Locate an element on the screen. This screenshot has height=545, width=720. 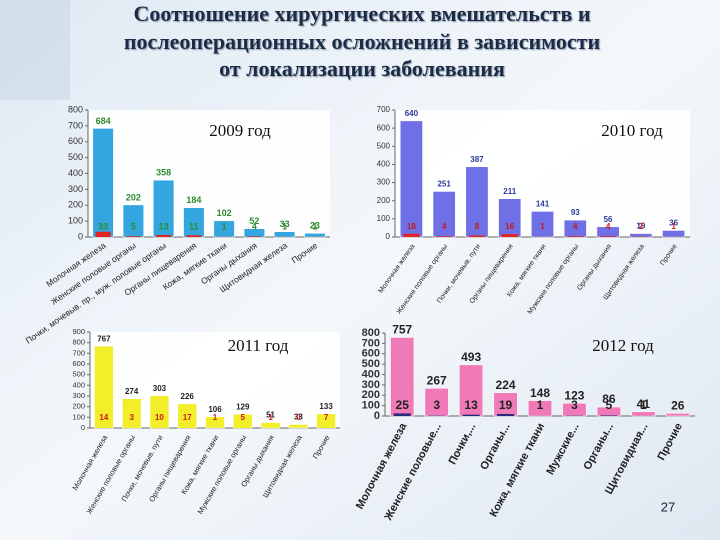
value-label: 93 is located at coordinates (575, 212).